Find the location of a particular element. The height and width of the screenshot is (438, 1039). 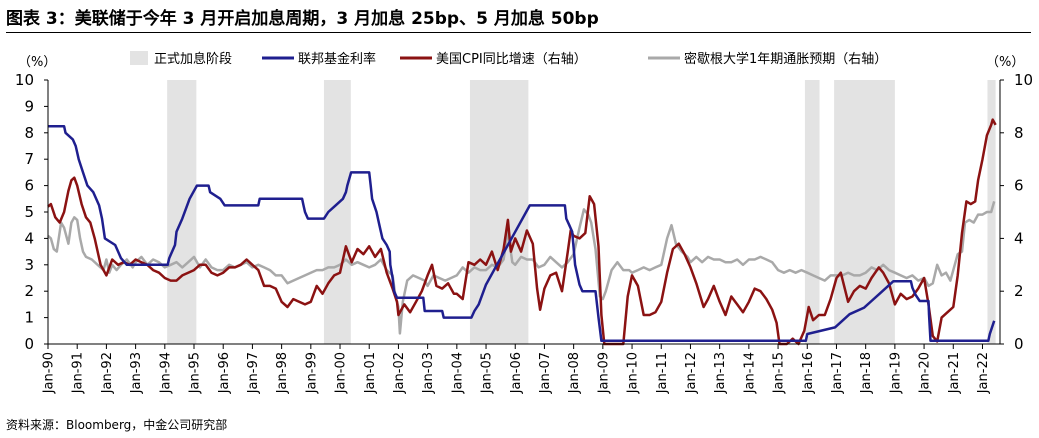

x-axis-tick-label: Jan-99 is located at coordinates (311, 373).